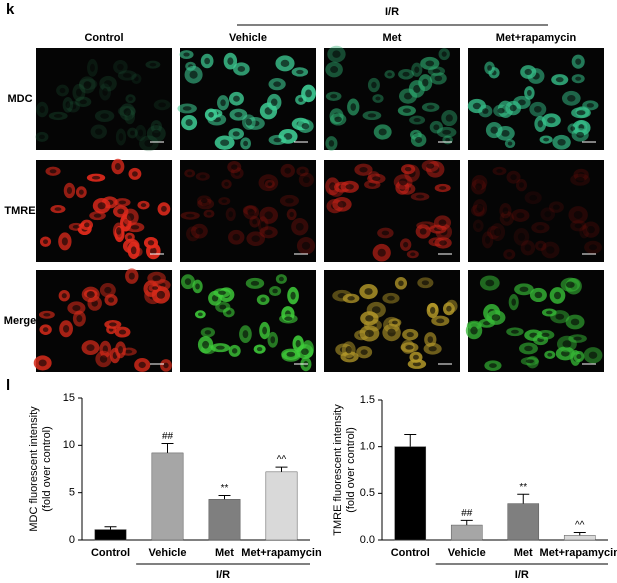 Image resolution: width=617 pixels, height=583 pixels. Describe the element at coordinates (224, 553) in the screenshot. I see `x-tick-label: Met` at that location.